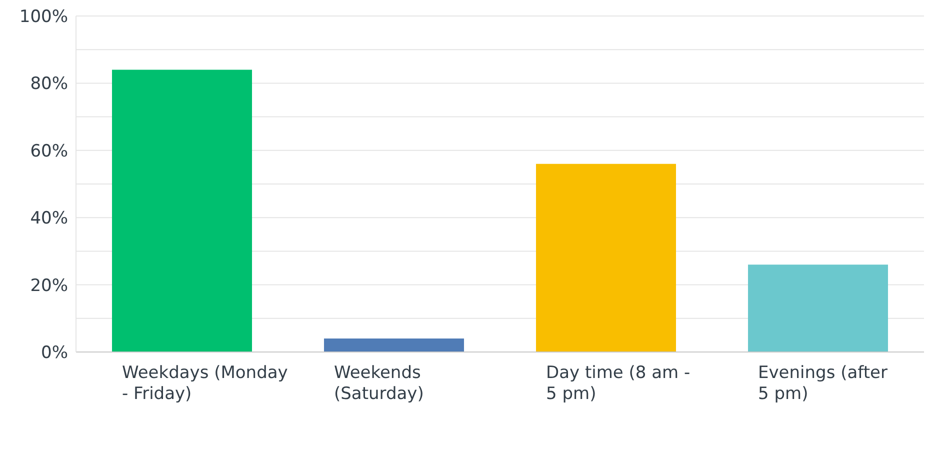 The height and width of the screenshot is (450, 932). I want to click on x-tick-label: Weekends (Saturday), so click(379, 383).